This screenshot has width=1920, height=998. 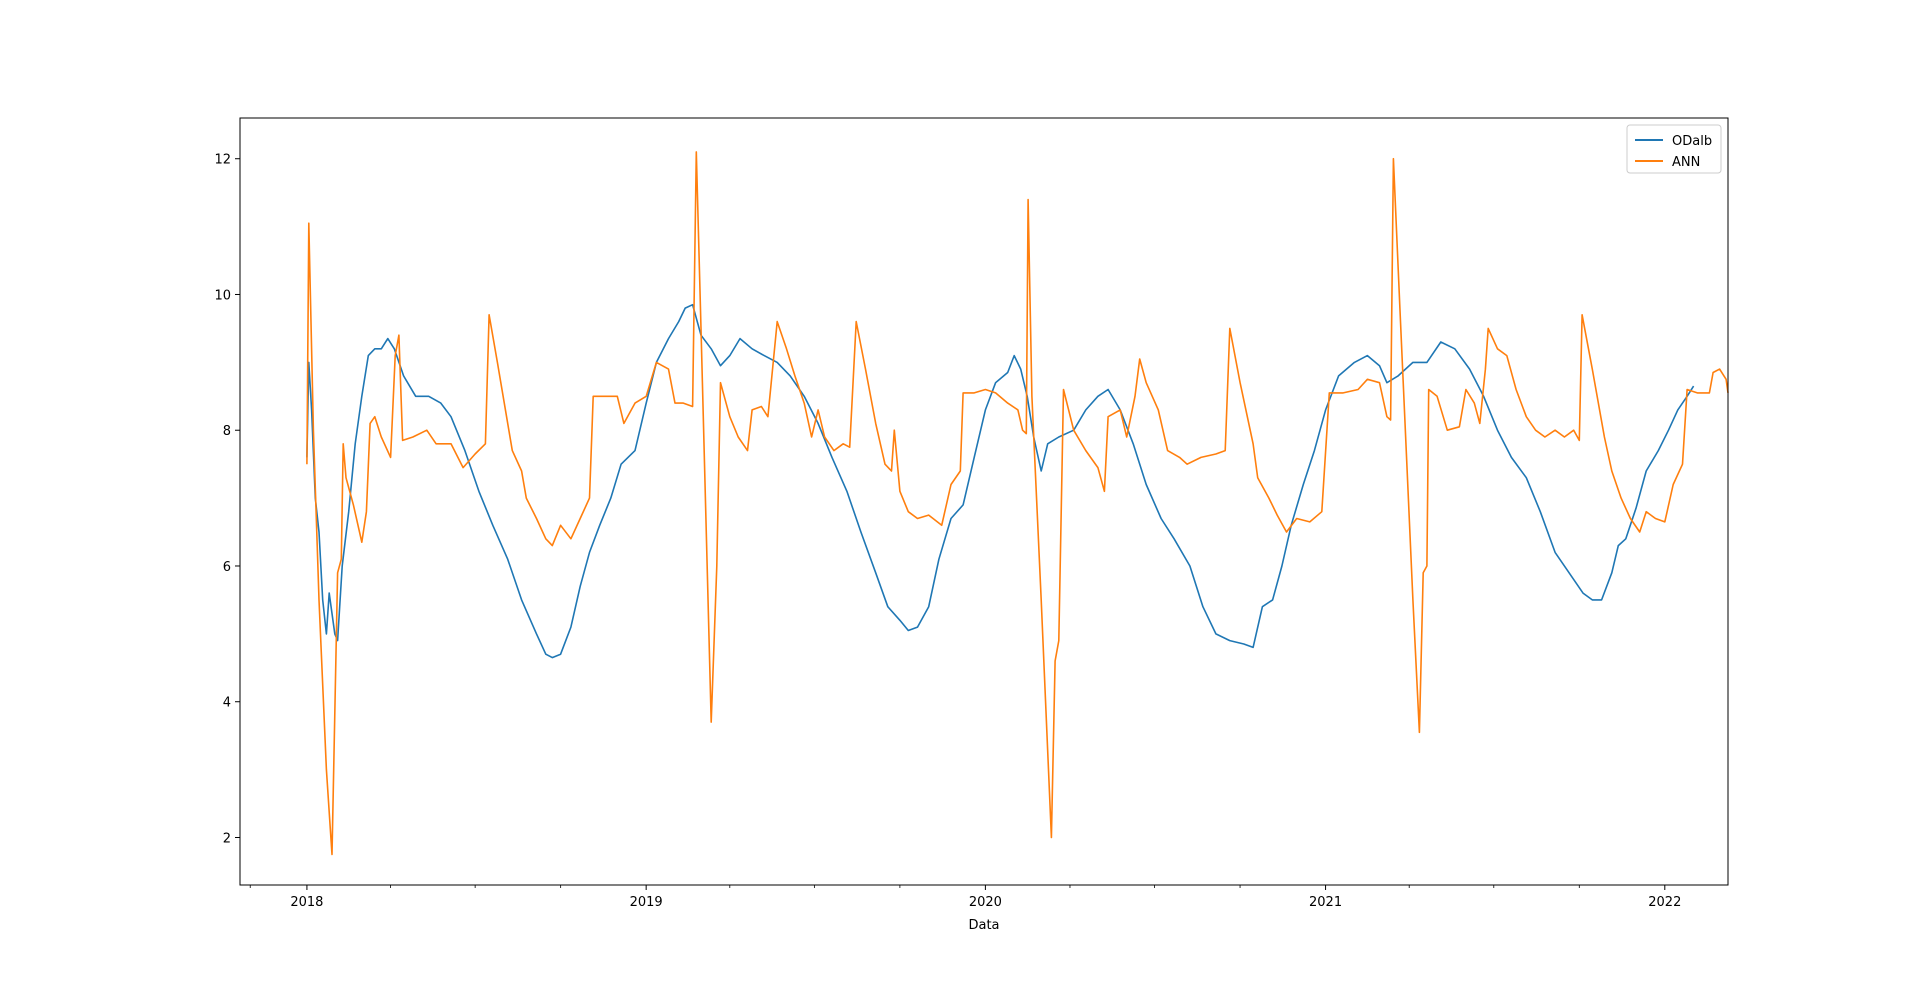 I want to click on x-tick-label: 2019, so click(x=646, y=902).